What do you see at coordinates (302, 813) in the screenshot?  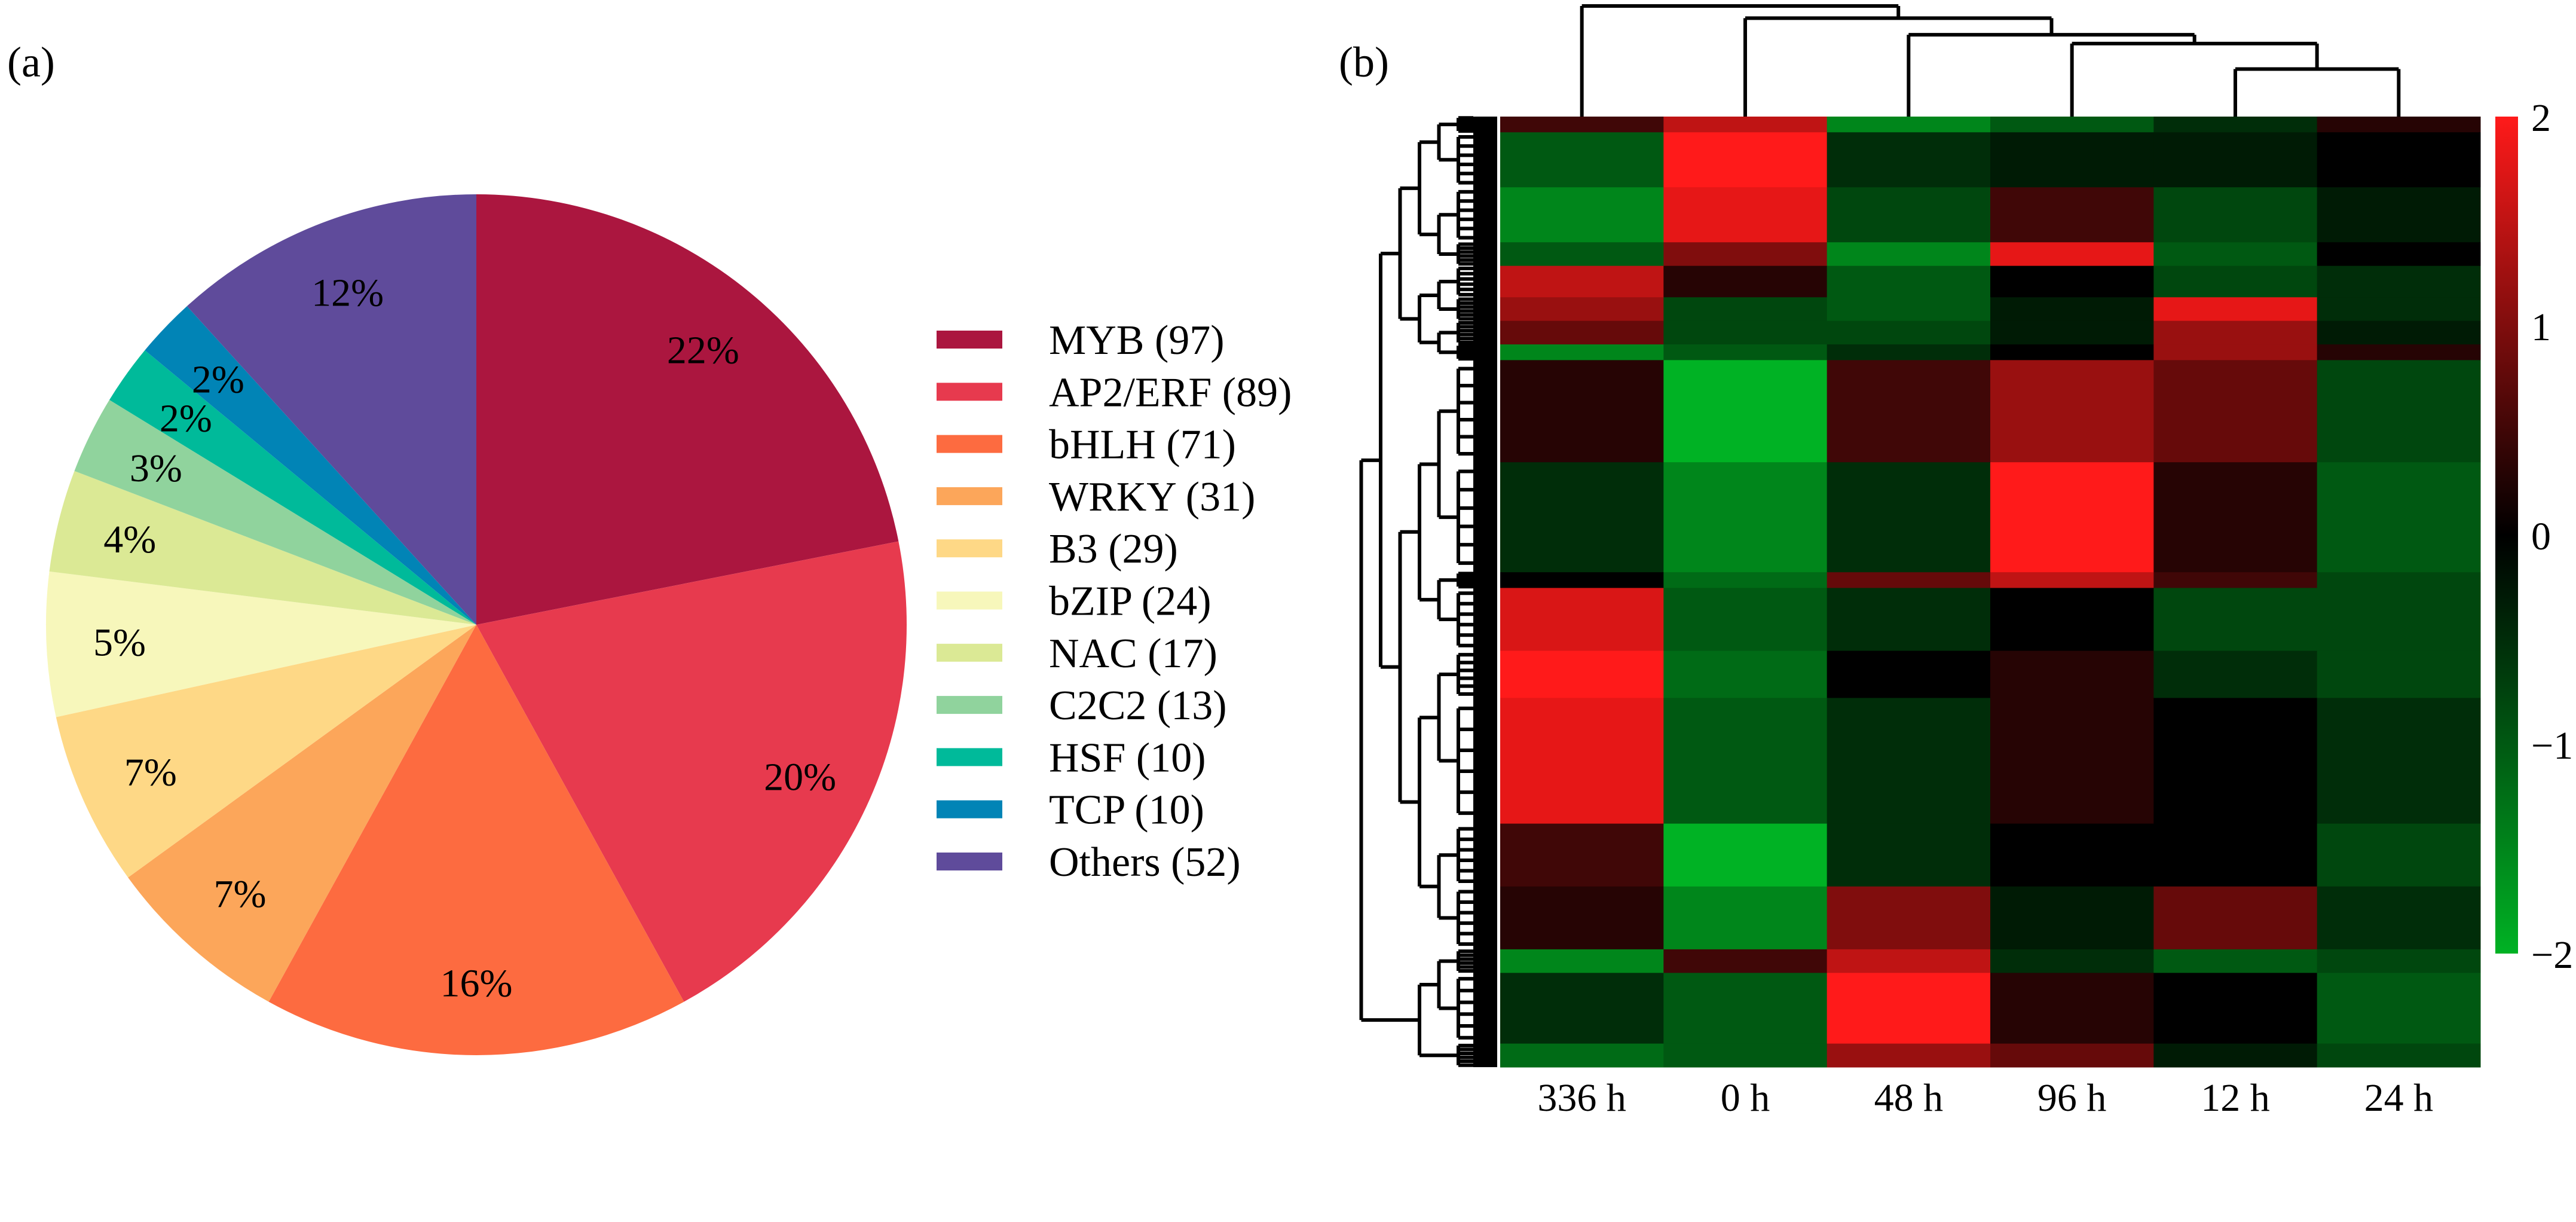 I see `pie-slice-wrky` at bounding box center [302, 813].